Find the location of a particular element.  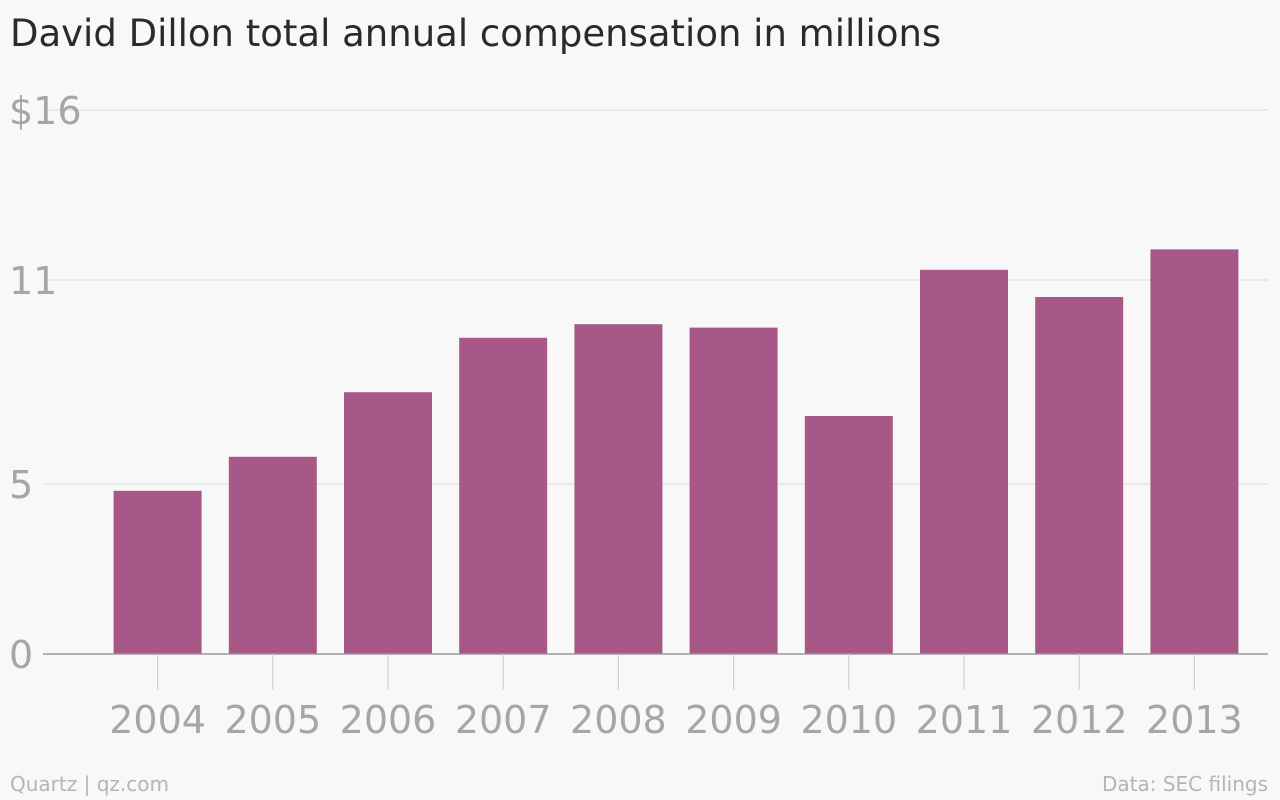

x-tick-label: 2004 is located at coordinates (157, 720).